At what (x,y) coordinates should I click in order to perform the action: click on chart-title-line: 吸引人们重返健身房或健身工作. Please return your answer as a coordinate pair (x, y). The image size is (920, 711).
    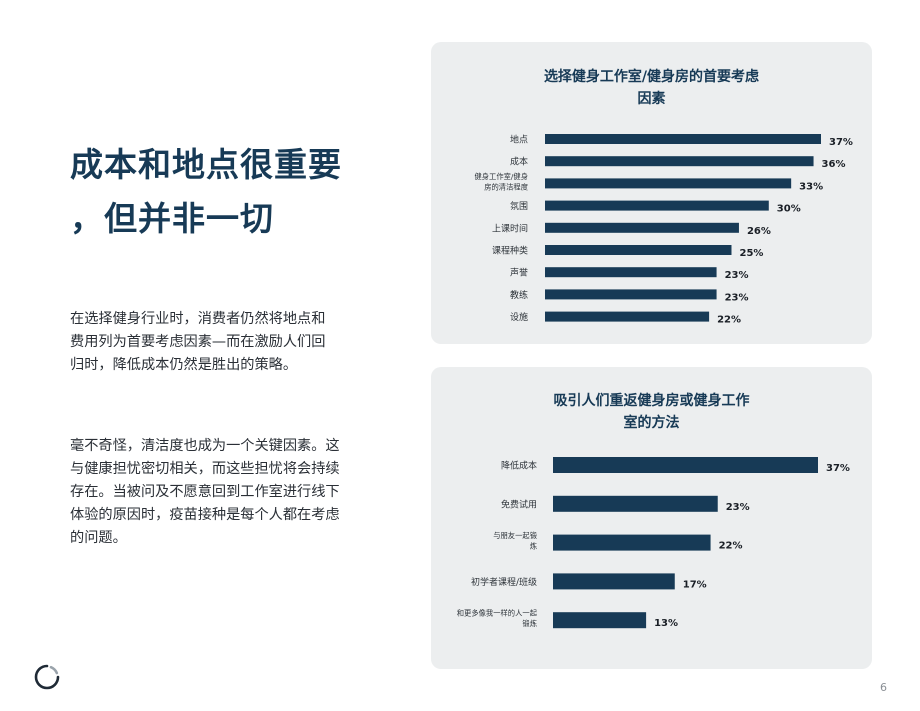
    Looking at the image, I should click on (651, 401).